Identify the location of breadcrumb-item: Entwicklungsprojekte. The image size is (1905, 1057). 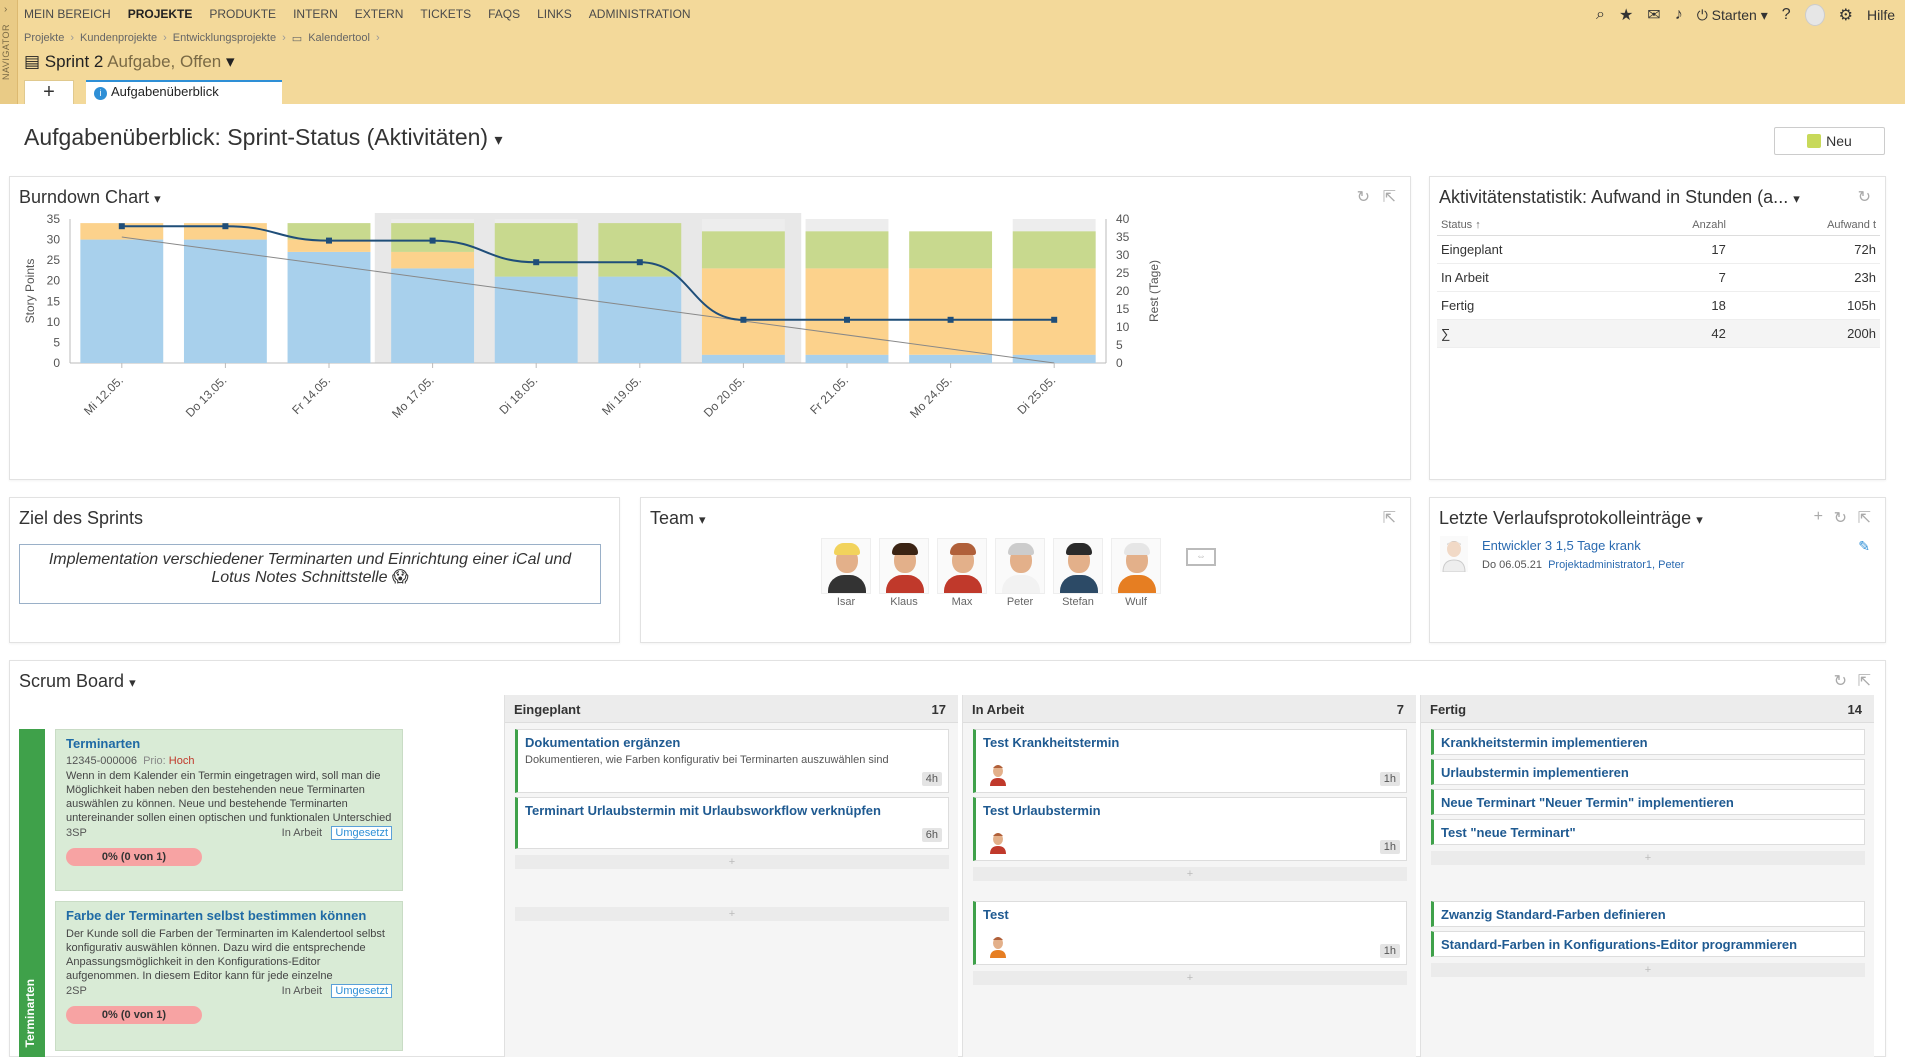
(224, 38).